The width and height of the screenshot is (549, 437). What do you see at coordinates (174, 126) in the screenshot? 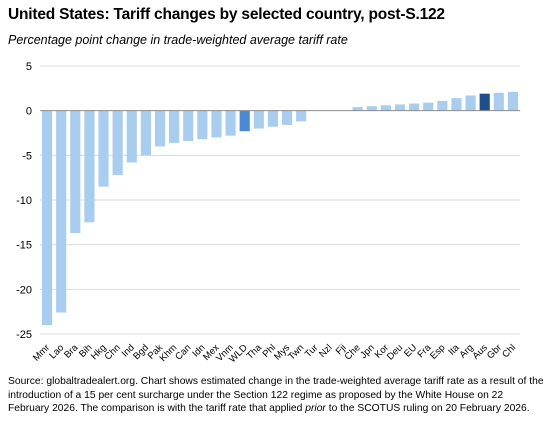
I see `bar-khm` at bounding box center [174, 126].